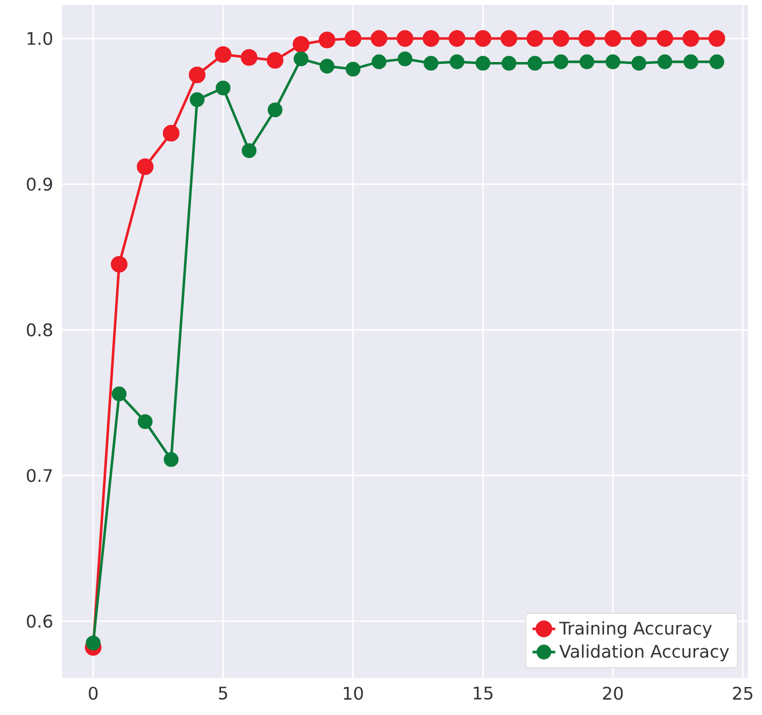 The image size is (762, 715). What do you see at coordinates (93, 693) in the screenshot?
I see `x-tick-label: 0` at bounding box center [93, 693].